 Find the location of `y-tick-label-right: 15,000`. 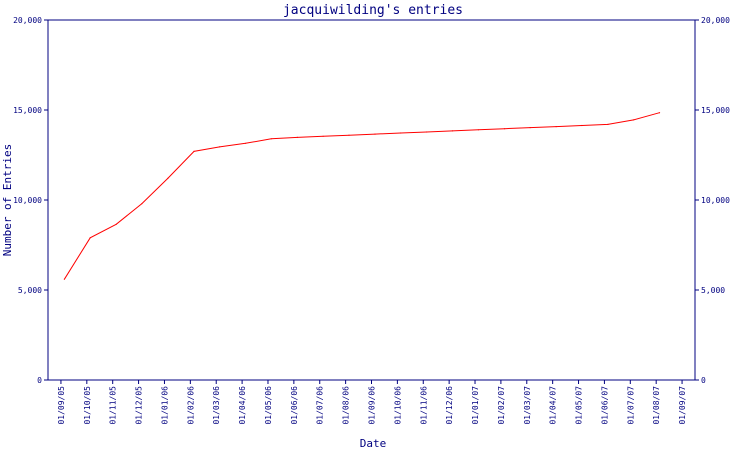

y-tick-label-right: 15,000 is located at coordinates (715, 110).